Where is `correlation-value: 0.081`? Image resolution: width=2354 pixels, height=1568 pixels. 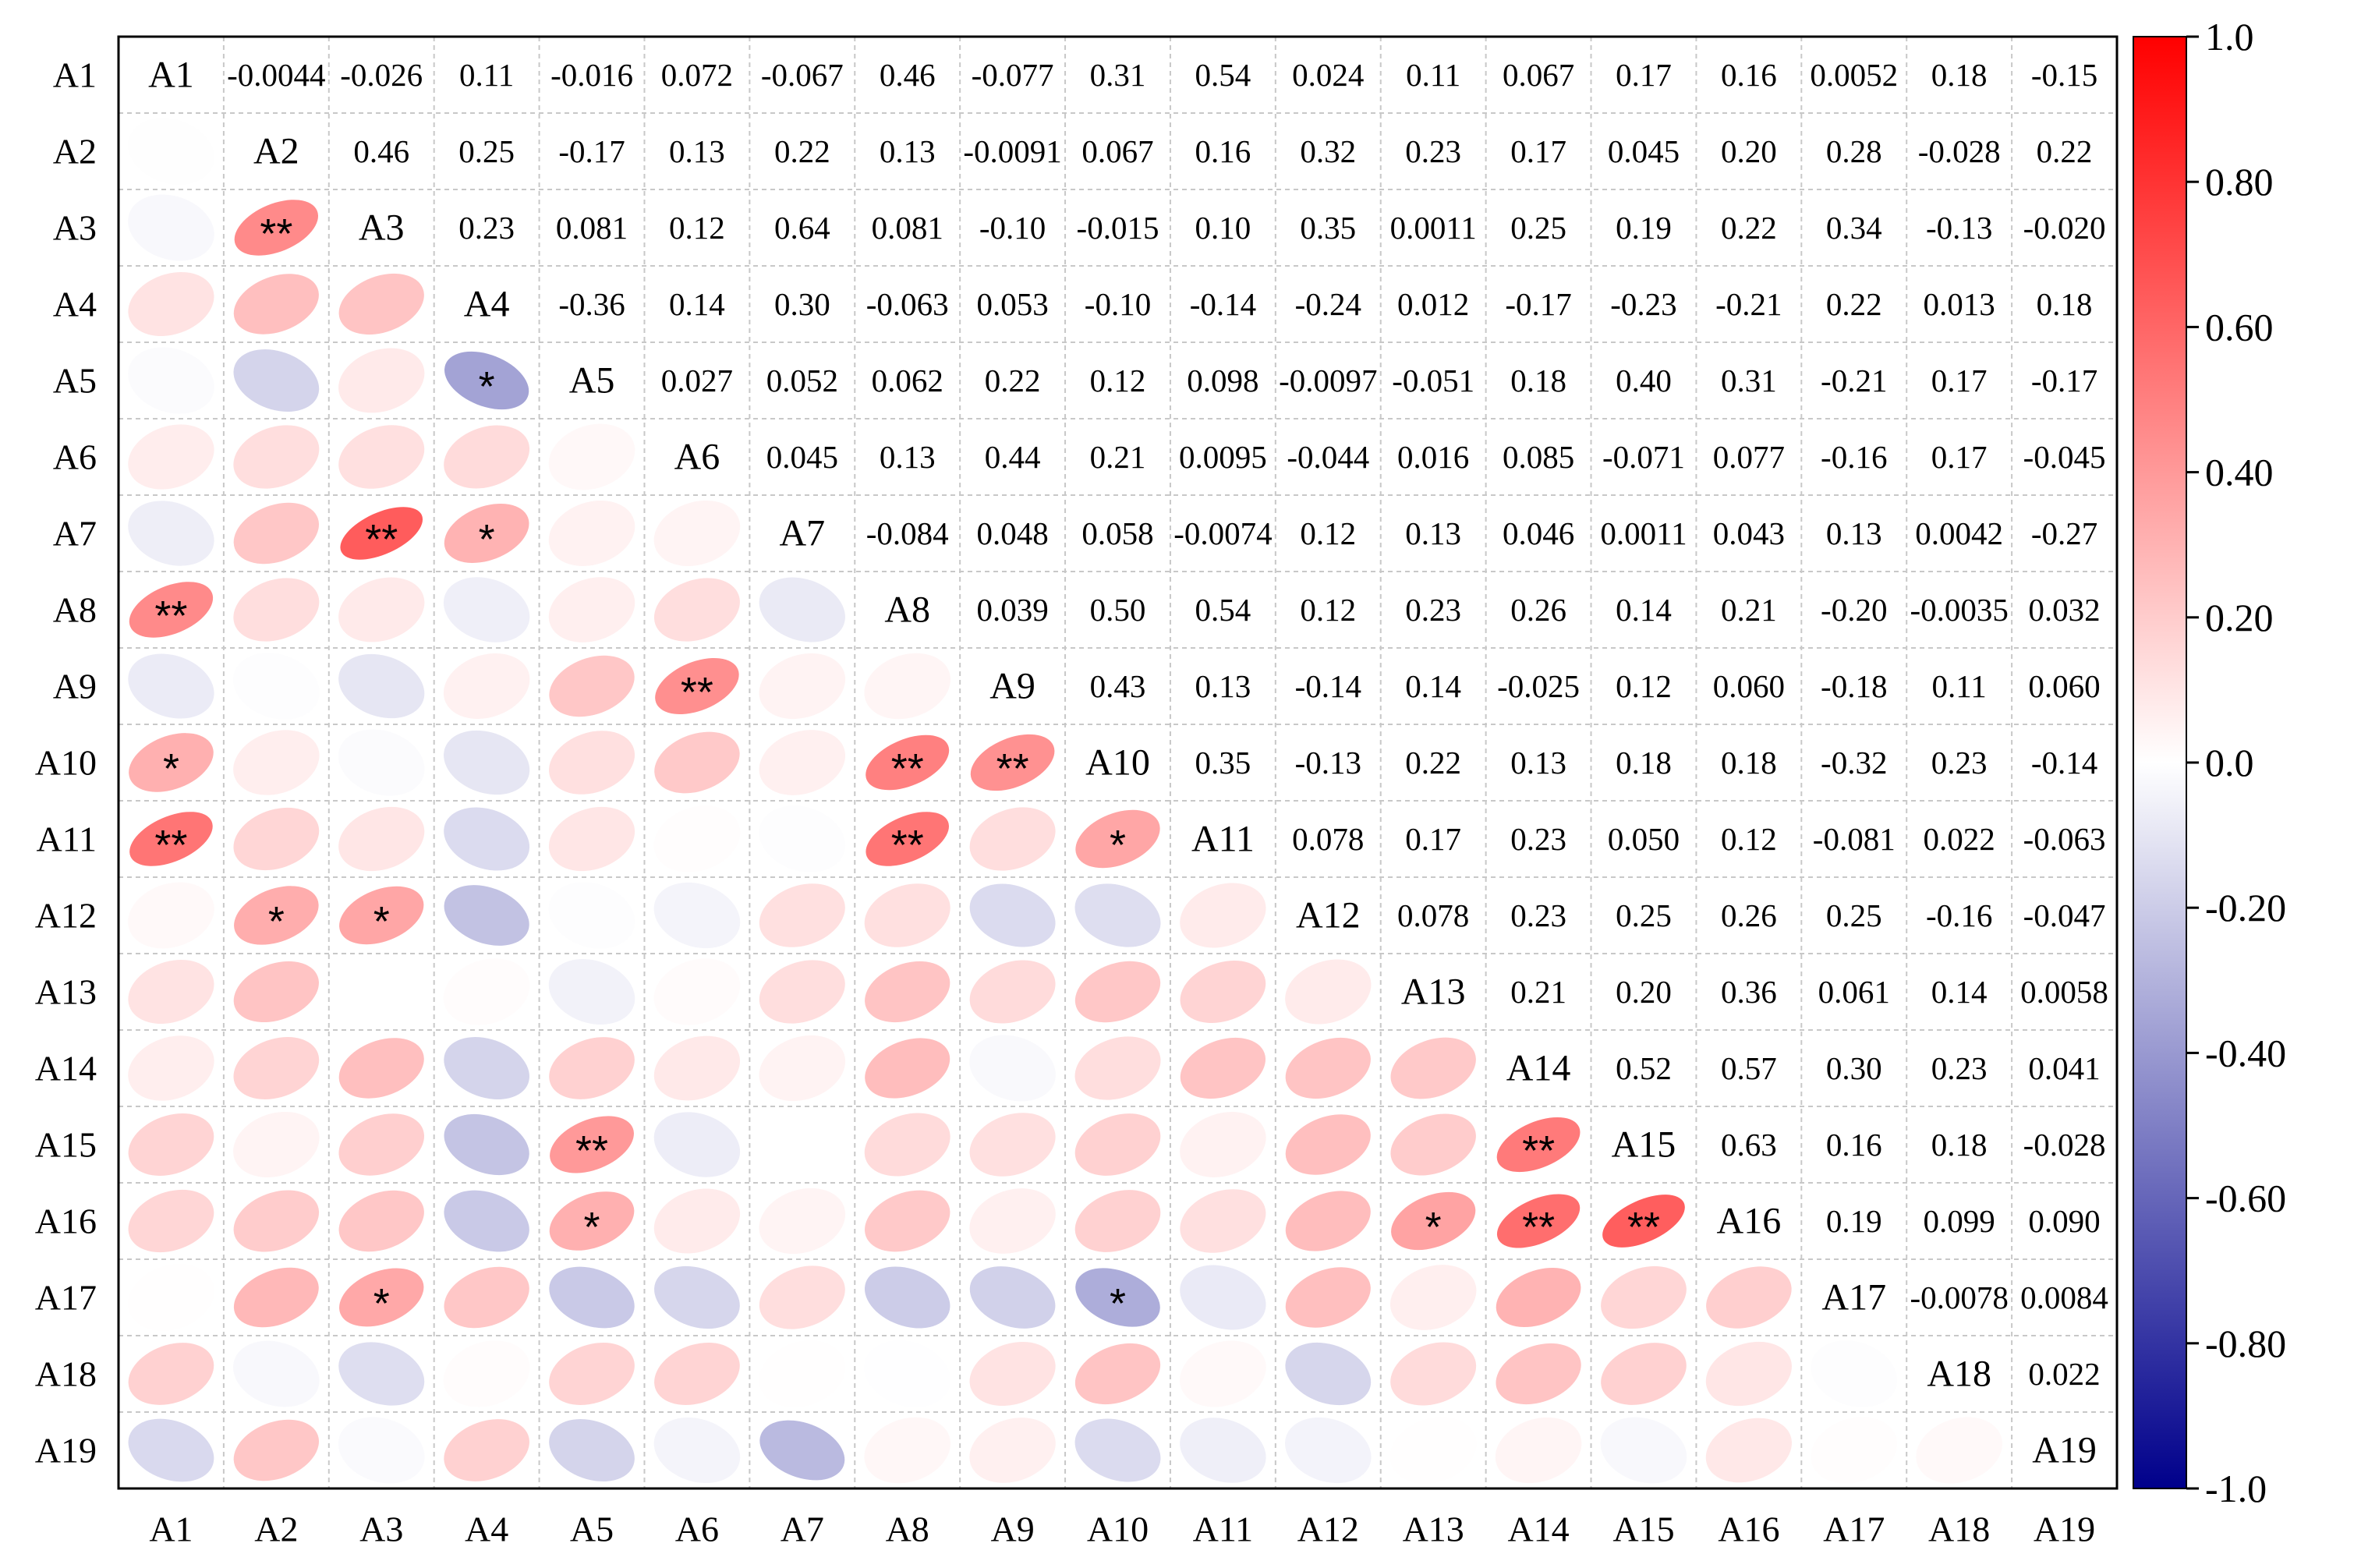 correlation-value: 0.081 is located at coordinates (907, 228).